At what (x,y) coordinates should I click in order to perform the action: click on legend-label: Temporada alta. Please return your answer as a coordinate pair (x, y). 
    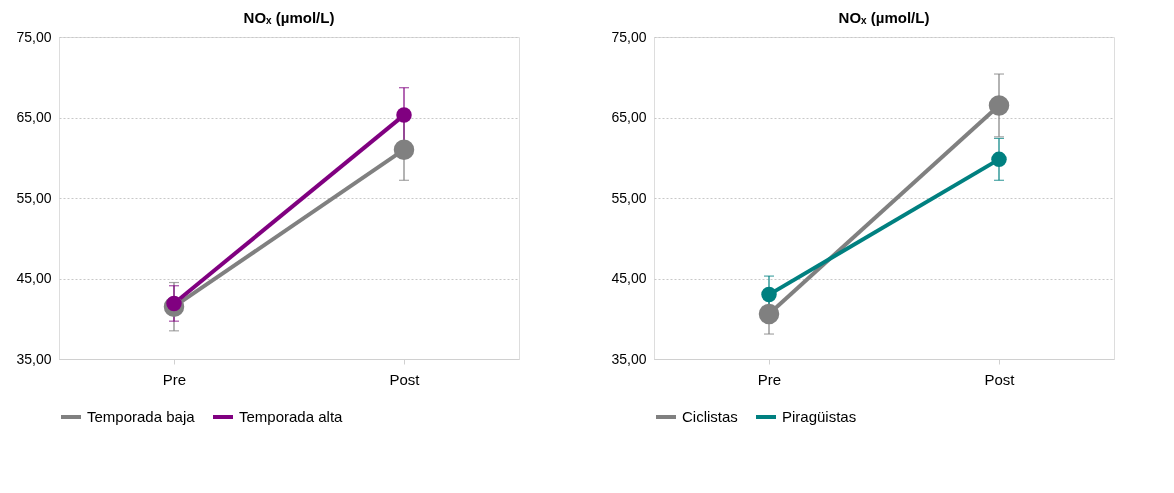
    Looking at the image, I should click on (291, 416).